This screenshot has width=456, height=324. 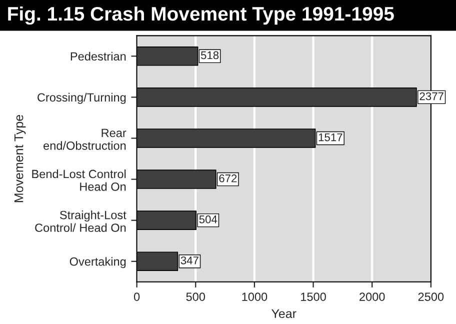 I want to click on y-tick-label: Straight-Lost Control/ Head On, so click(x=80, y=221).